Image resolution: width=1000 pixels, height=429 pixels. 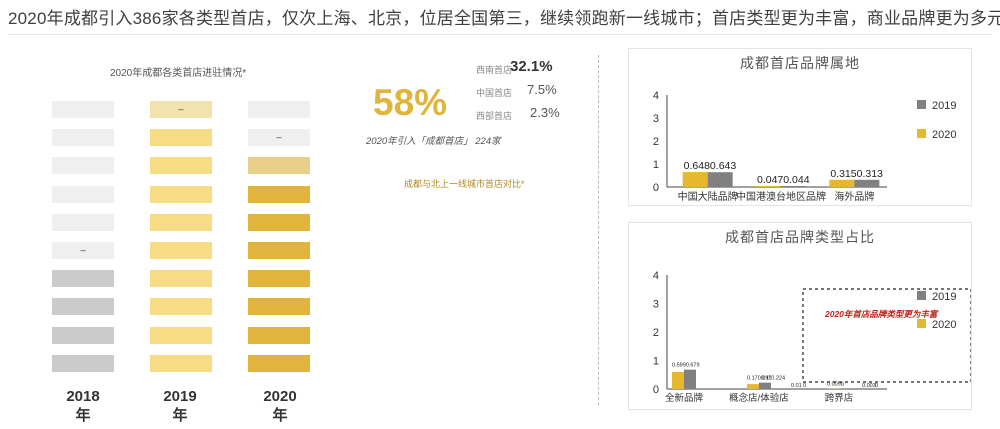 I want to click on bar-data-label: 0.0470.044, so click(x=783, y=180).